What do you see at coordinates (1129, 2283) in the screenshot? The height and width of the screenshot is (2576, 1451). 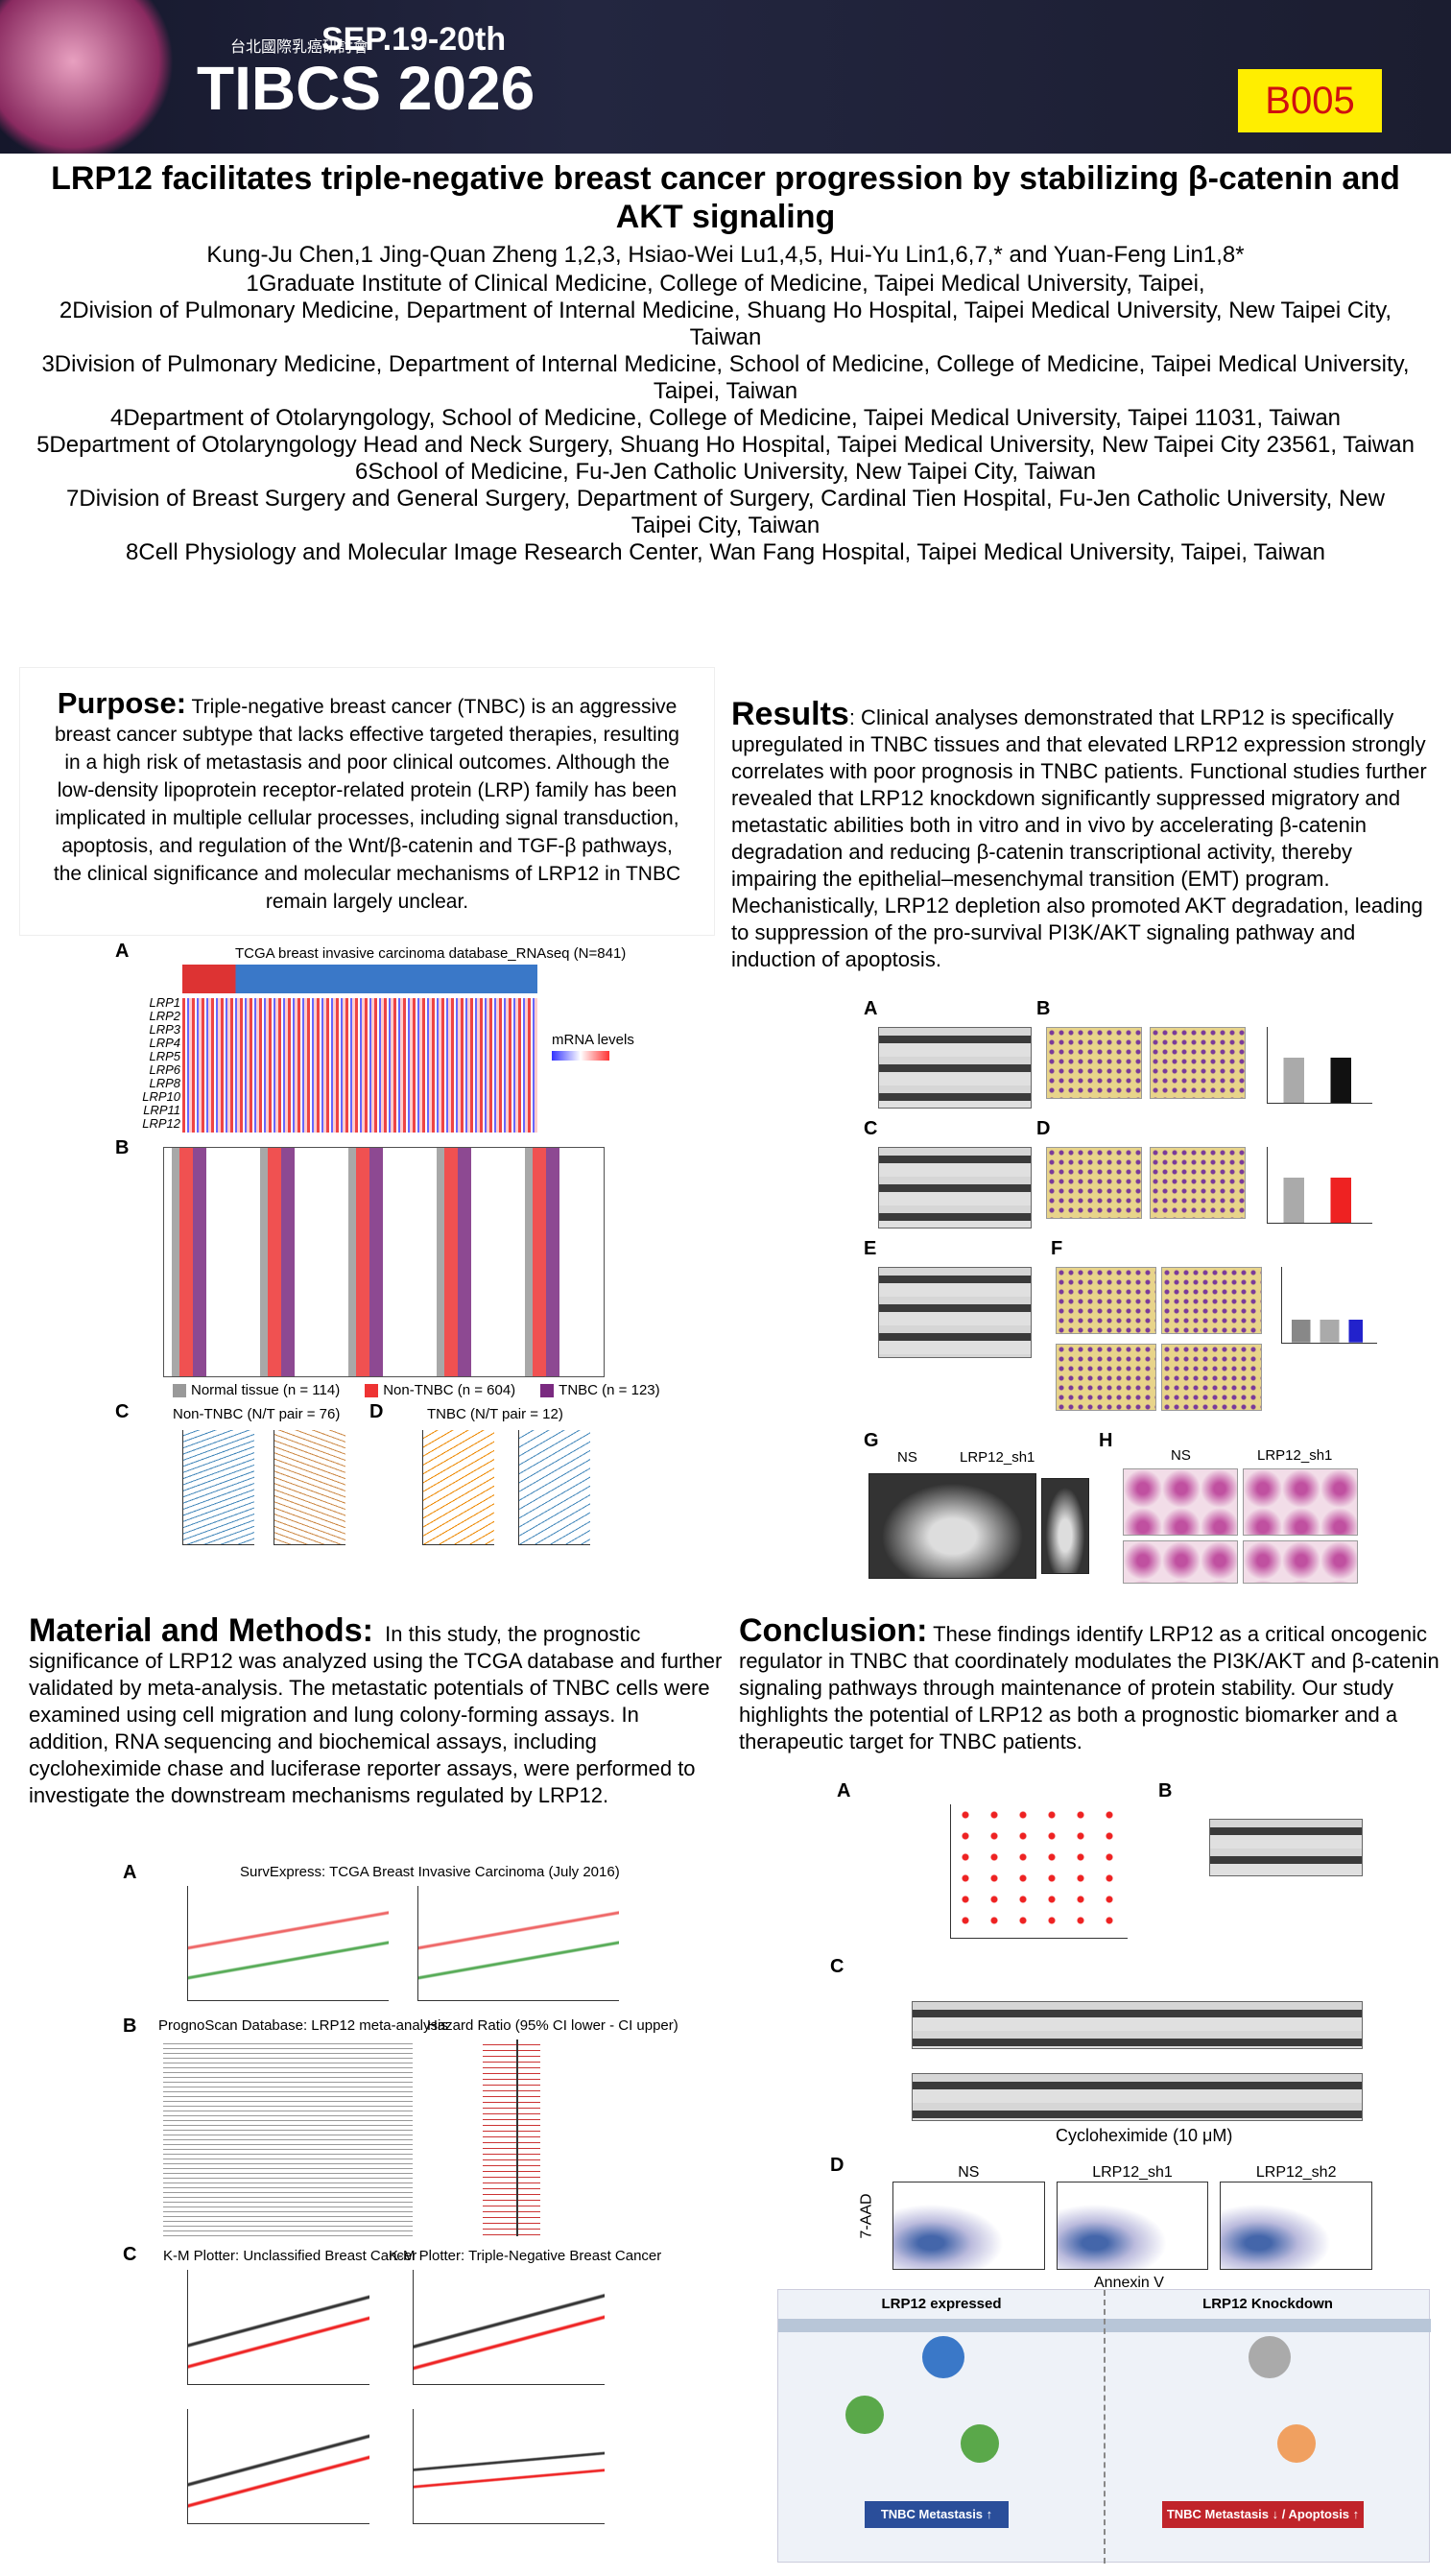 I see `axis-label: Annexin V` at bounding box center [1129, 2283].